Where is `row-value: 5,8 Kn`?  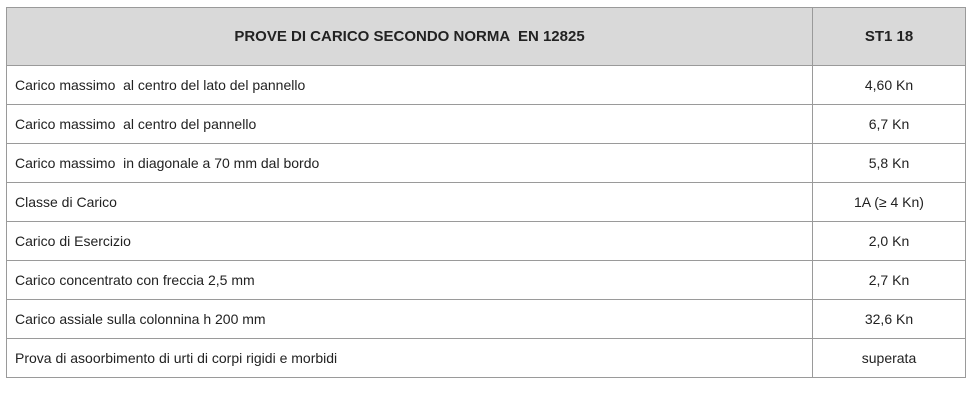 row-value: 5,8 Kn is located at coordinates (889, 163).